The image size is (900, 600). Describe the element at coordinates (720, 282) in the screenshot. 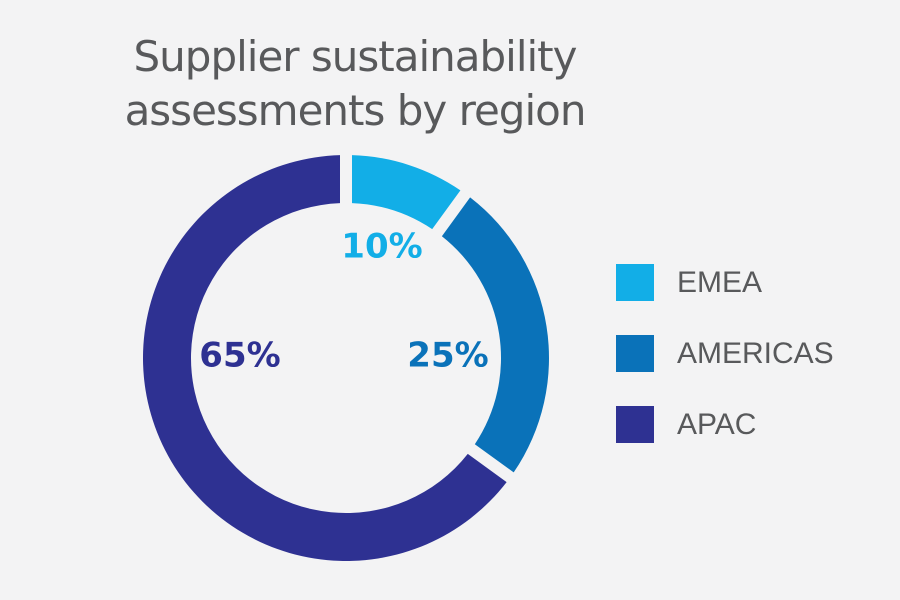

I see `legend-label-emea: EMEA` at that location.